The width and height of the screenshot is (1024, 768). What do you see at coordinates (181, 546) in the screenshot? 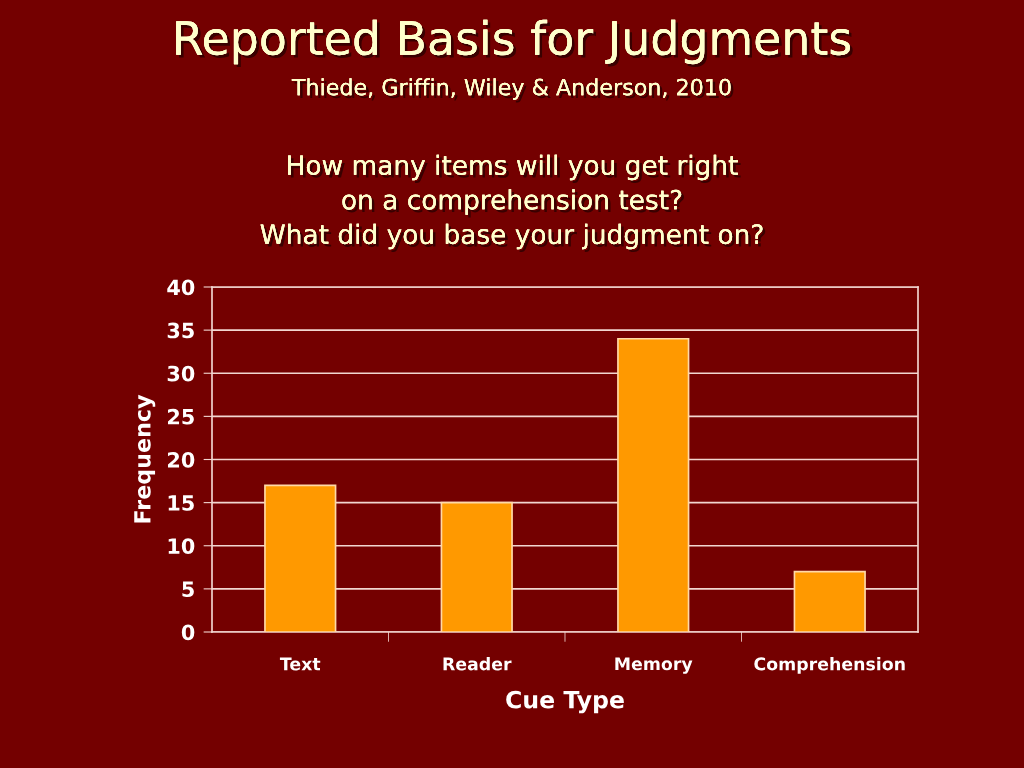
I see `y-tick-label: 10` at bounding box center [181, 546].